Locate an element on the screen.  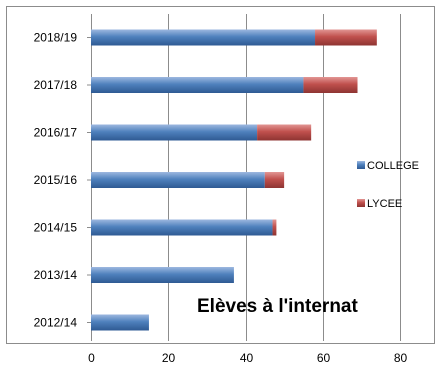
y-tick-label-2017-18: 2017/18 is located at coordinates (56, 85).